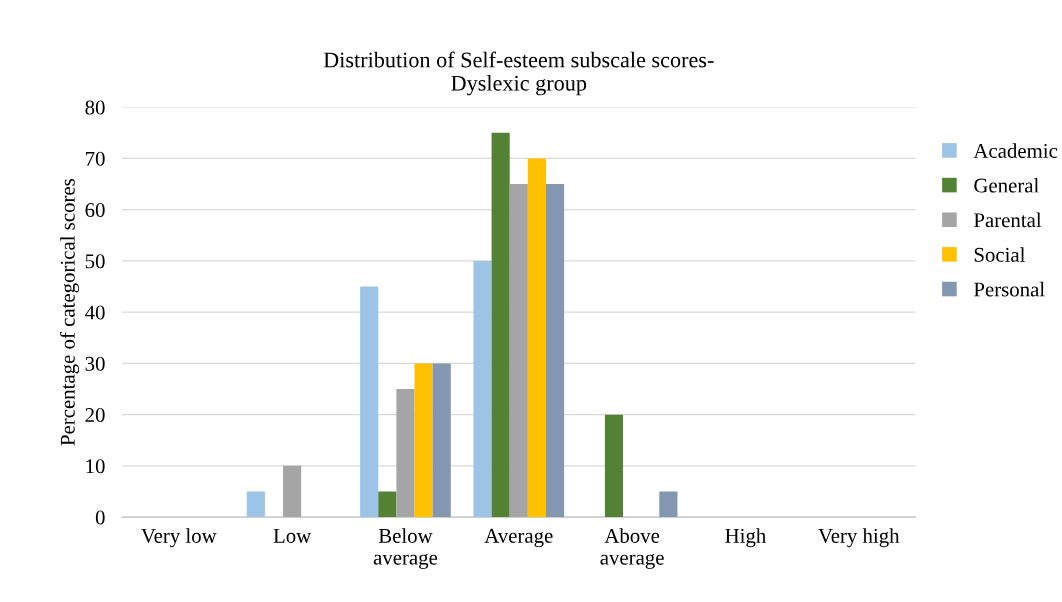 The image size is (1062, 602). I want to click on legend-label: Social, so click(1000, 254).